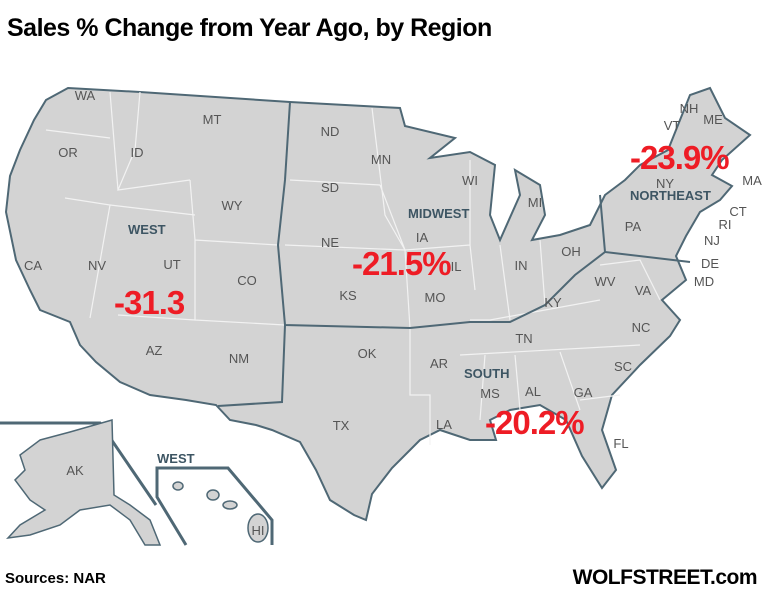  I want to click on state-label-nh: NH, so click(689, 108).